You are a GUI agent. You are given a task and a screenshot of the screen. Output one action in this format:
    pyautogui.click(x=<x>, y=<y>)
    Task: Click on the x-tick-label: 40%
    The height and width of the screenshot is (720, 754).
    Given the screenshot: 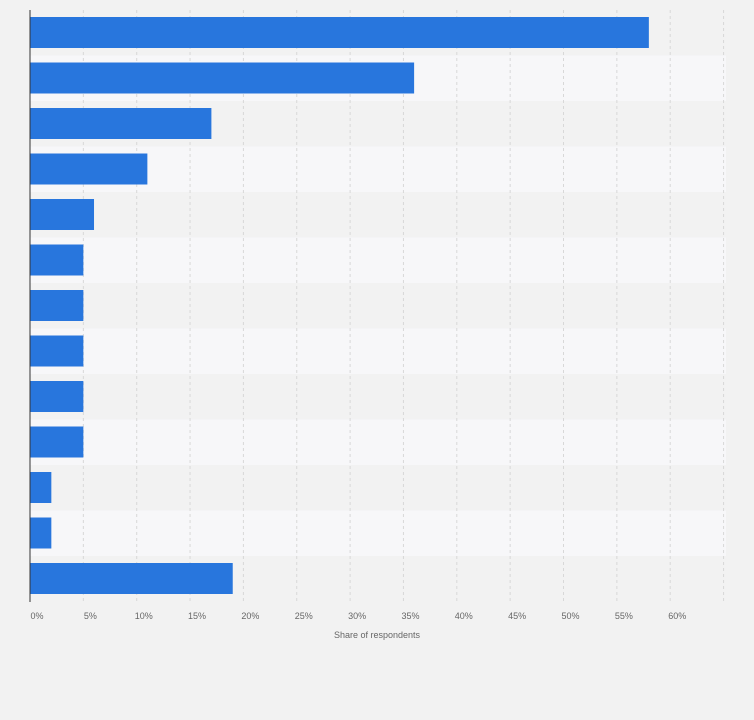 What is the action you would take?
    pyautogui.click(x=464, y=616)
    